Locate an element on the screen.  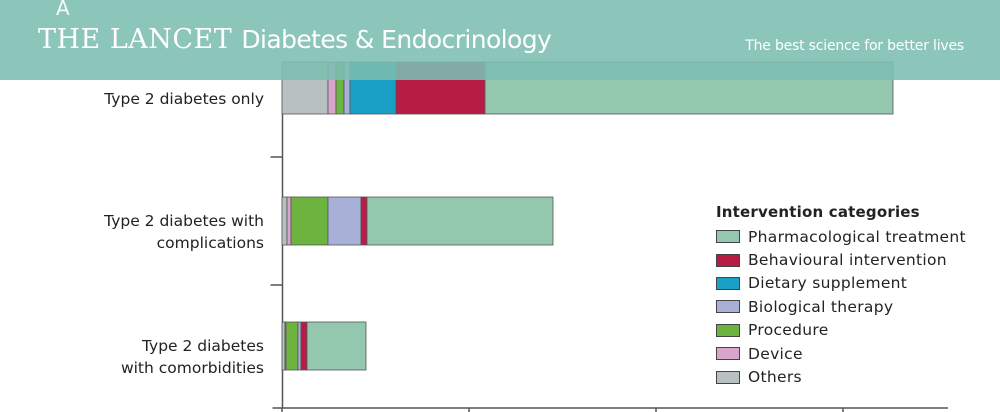
bar-segment-1-procedure is located at coordinates (309, 221).